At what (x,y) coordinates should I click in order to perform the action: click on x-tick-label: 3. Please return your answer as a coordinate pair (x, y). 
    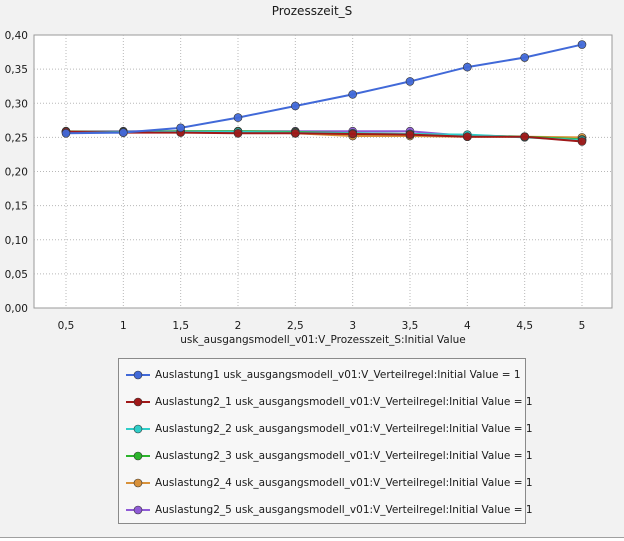
    Looking at the image, I should click on (352, 326).